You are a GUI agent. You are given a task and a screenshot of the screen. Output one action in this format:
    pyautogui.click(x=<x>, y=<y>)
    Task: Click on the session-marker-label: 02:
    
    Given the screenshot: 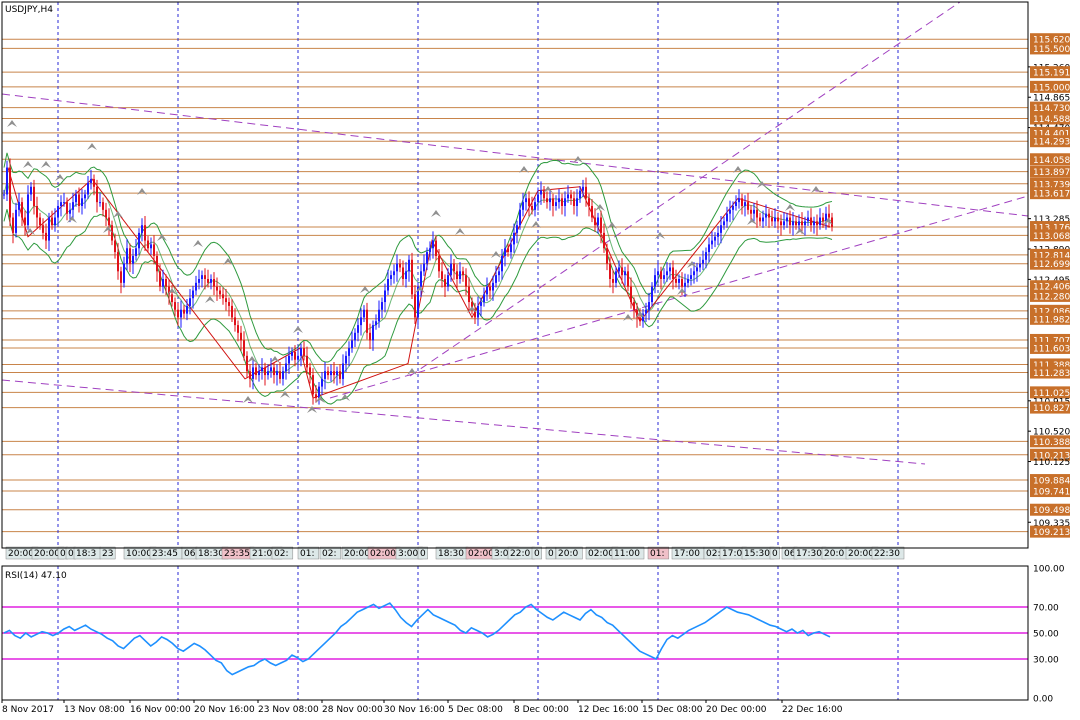 What is the action you would take?
    pyautogui.click(x=713, y=554)
    